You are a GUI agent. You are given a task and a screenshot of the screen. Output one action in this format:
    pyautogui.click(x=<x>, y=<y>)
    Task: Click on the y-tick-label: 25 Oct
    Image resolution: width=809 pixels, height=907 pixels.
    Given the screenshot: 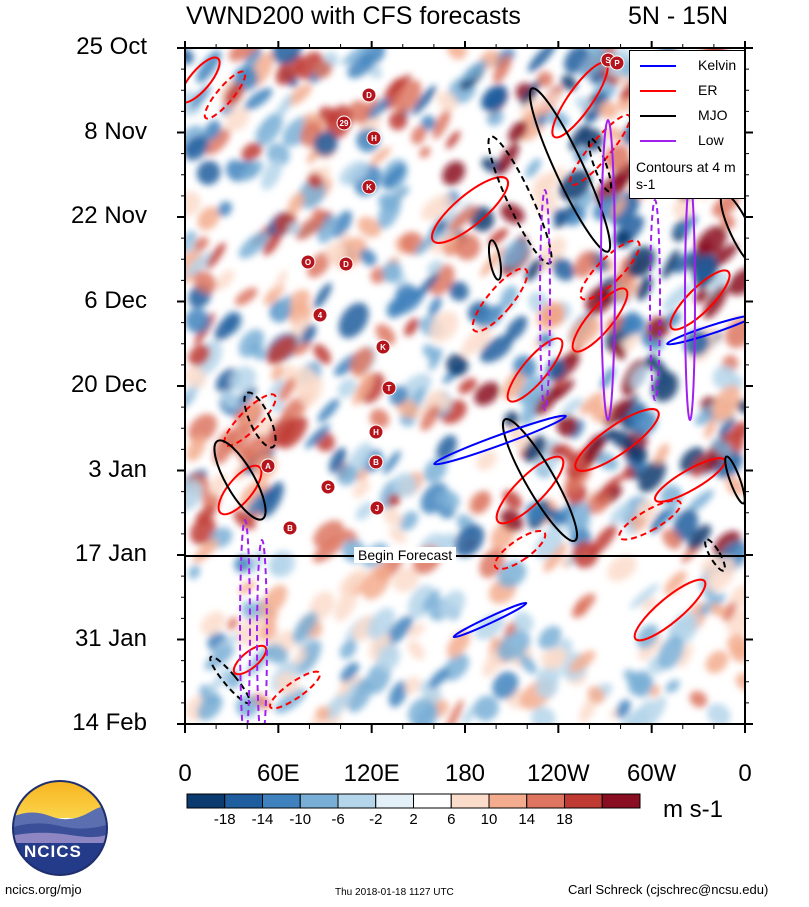 What is the action you would take?
    pyautogui.click(x=111, y=46)
    